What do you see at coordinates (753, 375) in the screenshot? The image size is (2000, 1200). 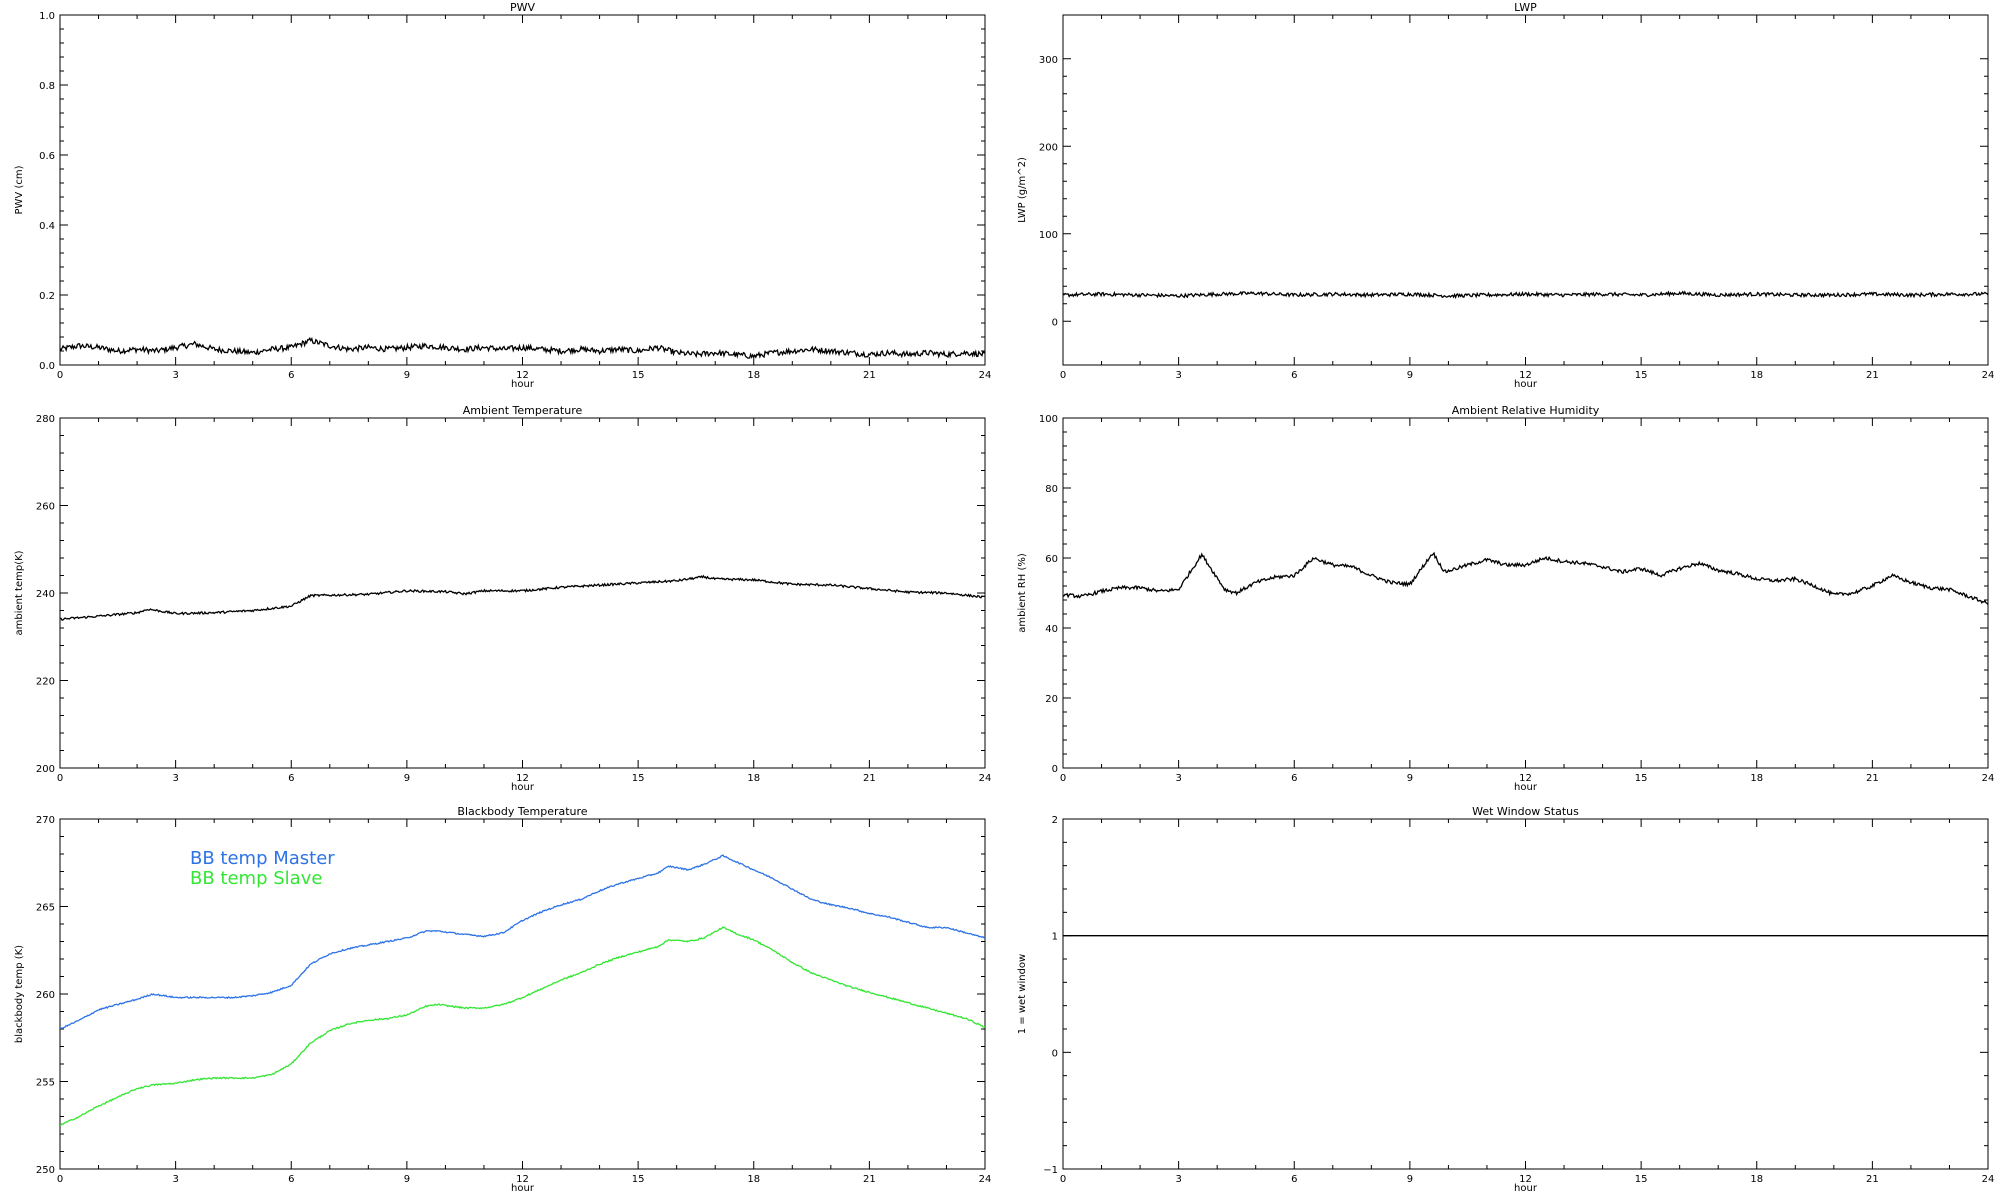 I see `chart-0-x-tick-label: 18` at bounding box center [753, 375].